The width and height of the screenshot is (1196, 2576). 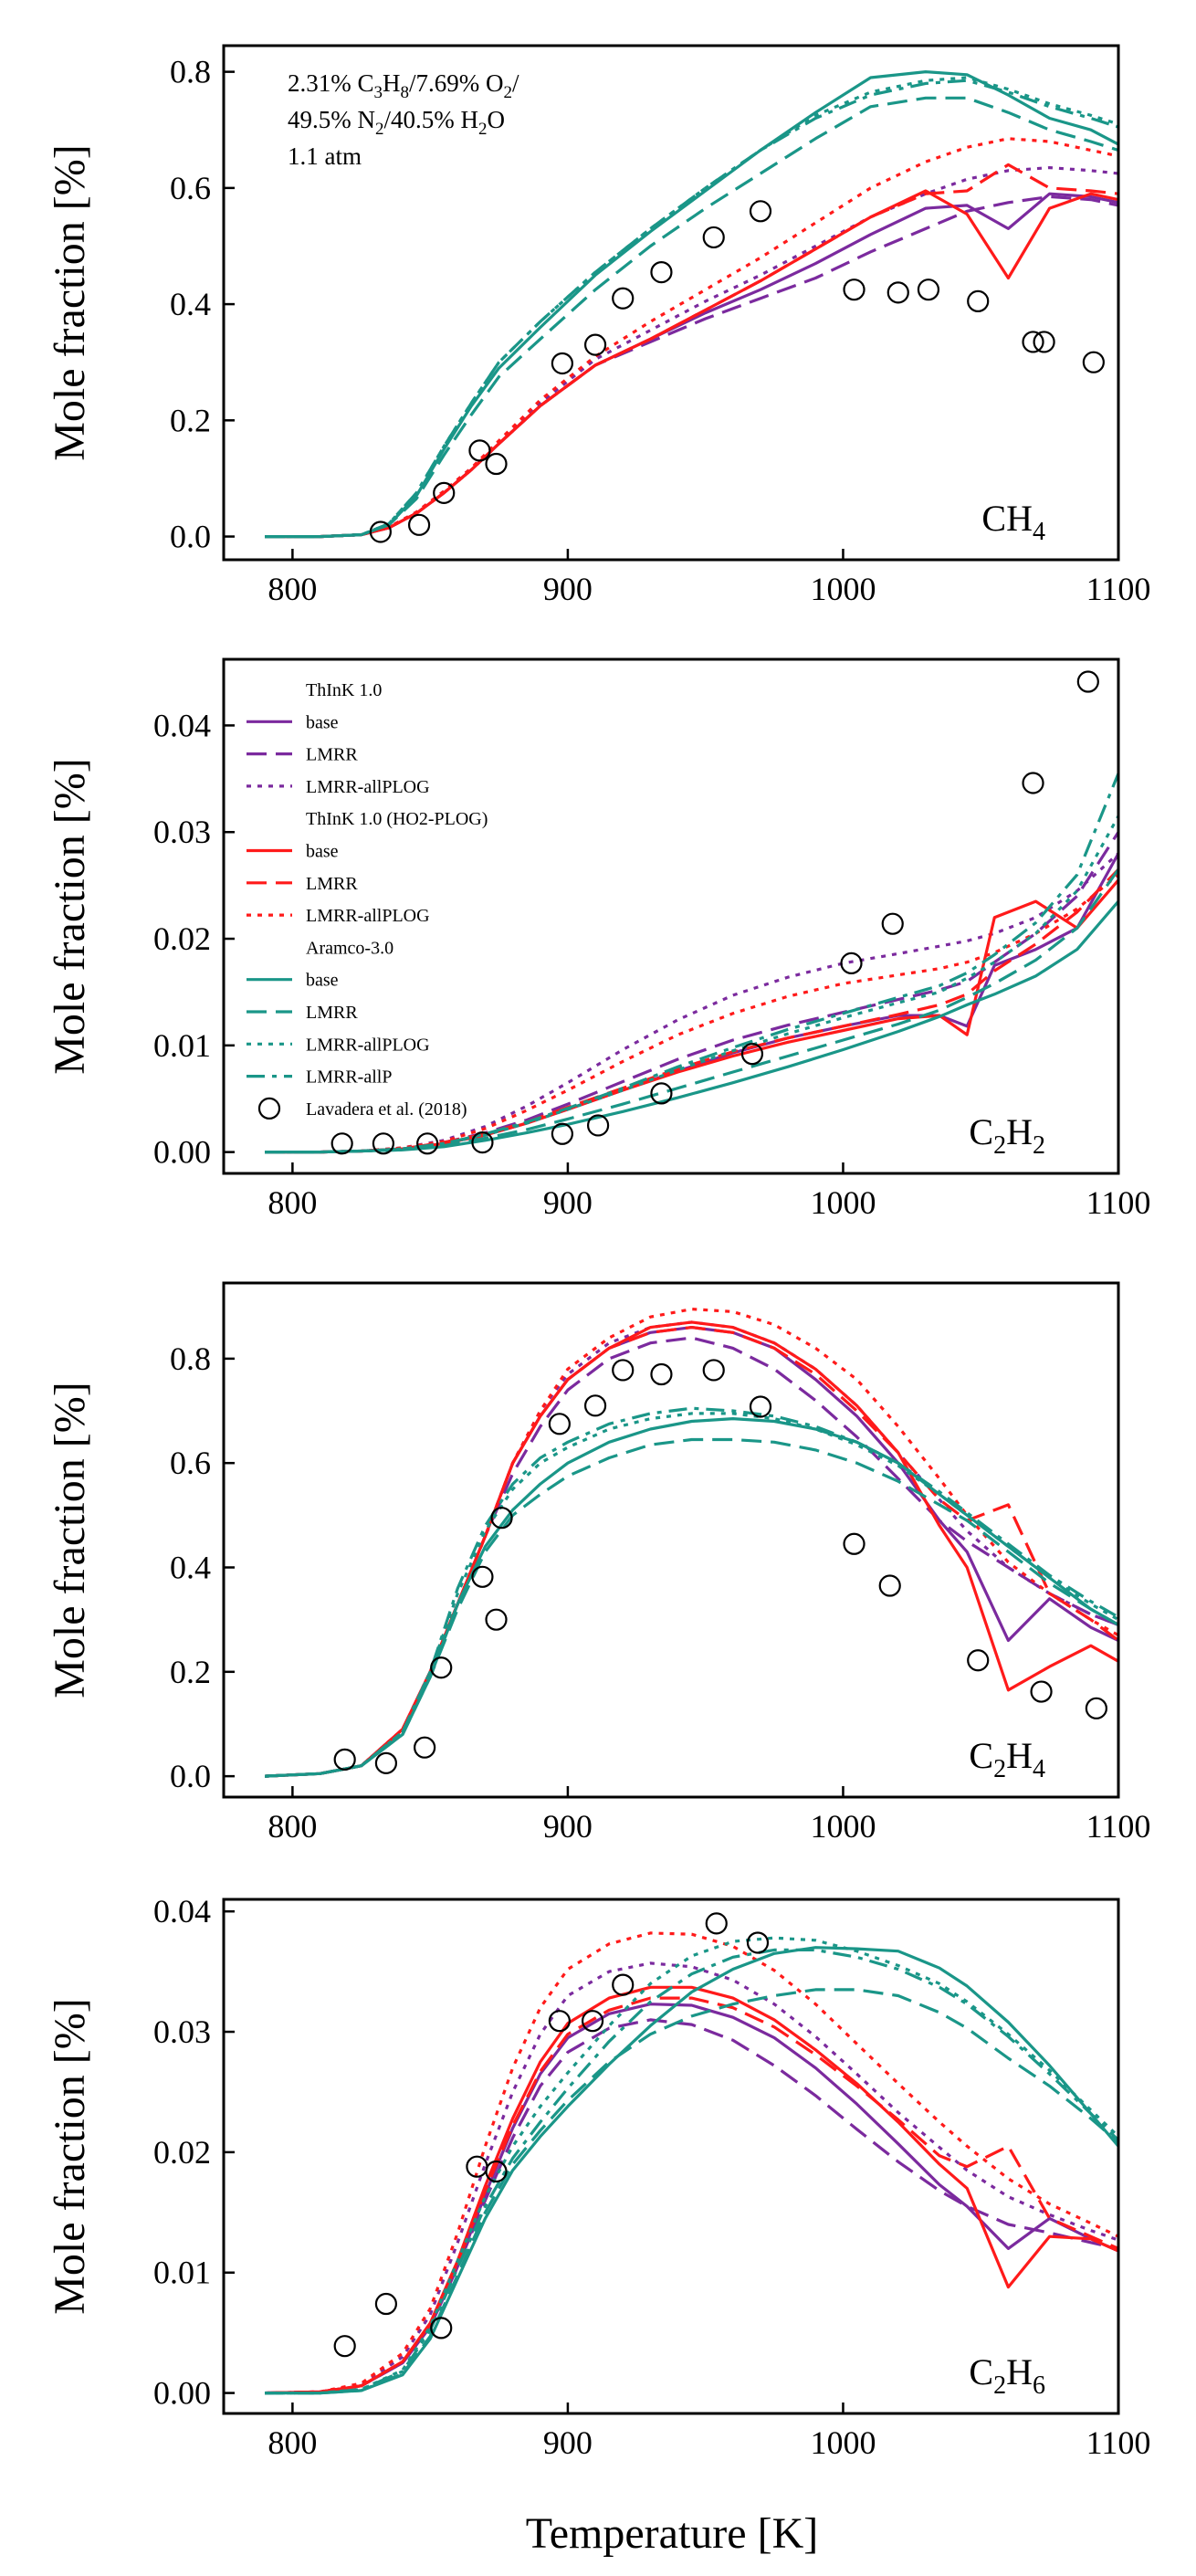 I want to click on legend-group-title: ThInK 1.0 (HO2-PLOG), so click(x=397, y=819).